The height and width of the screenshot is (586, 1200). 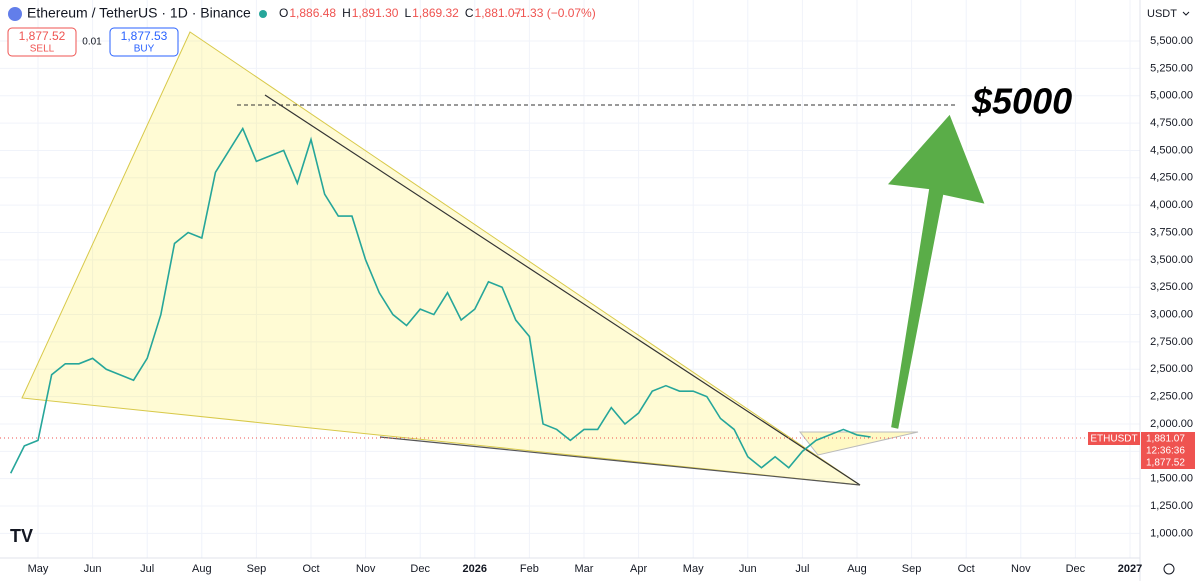 I want to click on y-tick-label: 5,000.00, so click(x=1171, y=96).